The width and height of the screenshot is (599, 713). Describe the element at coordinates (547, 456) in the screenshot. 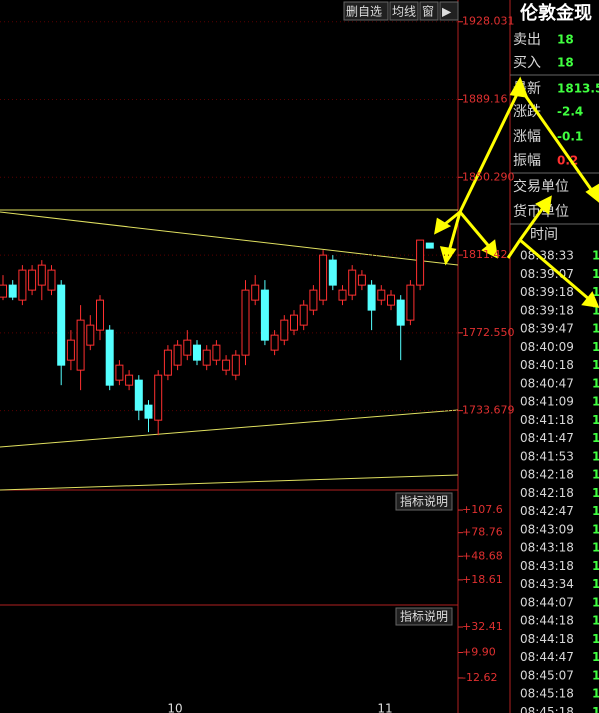

I see `tick-time: 08:41:53` at that location.